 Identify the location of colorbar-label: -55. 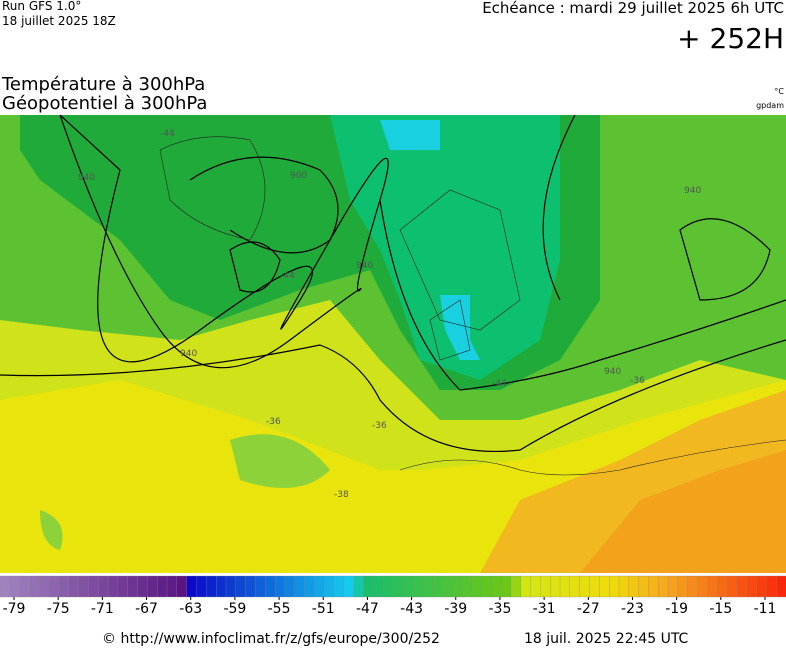
(279, 609).